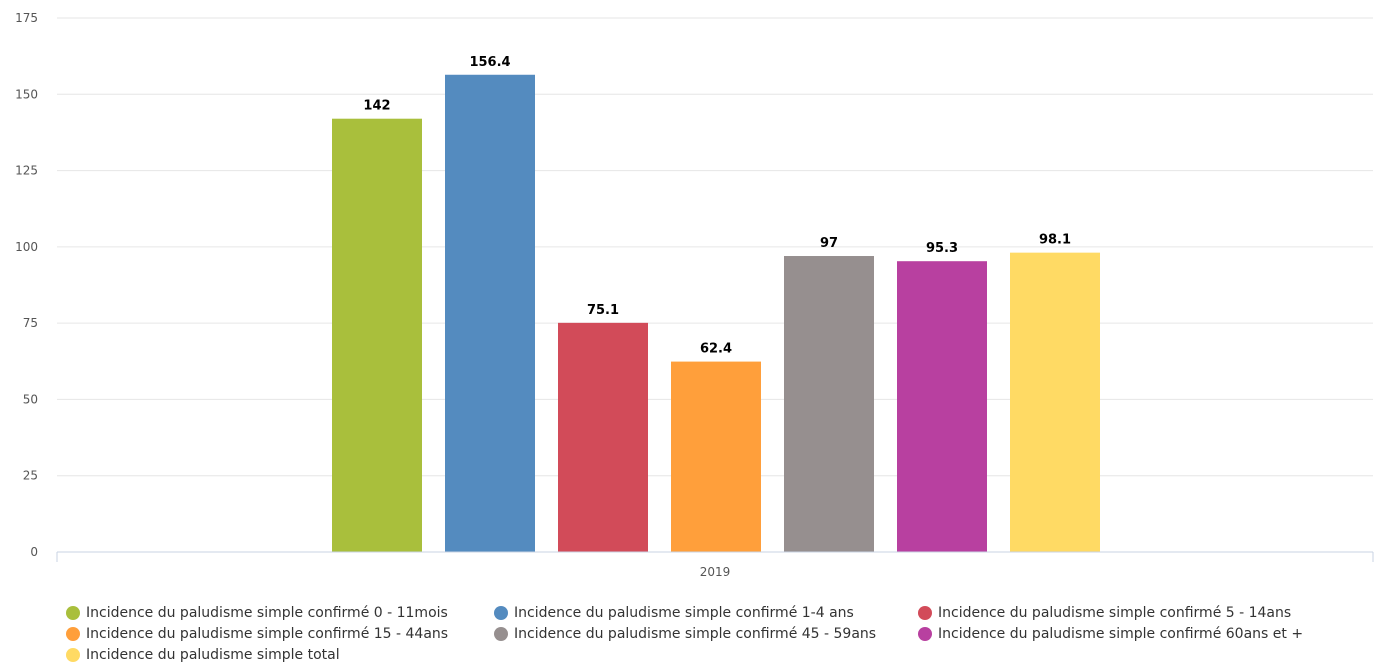 The height and width of the screenshot is (665, 1375). Describe the element at coordinates (829, 243) in the screenshot. I see `data-label: 97` at that location.